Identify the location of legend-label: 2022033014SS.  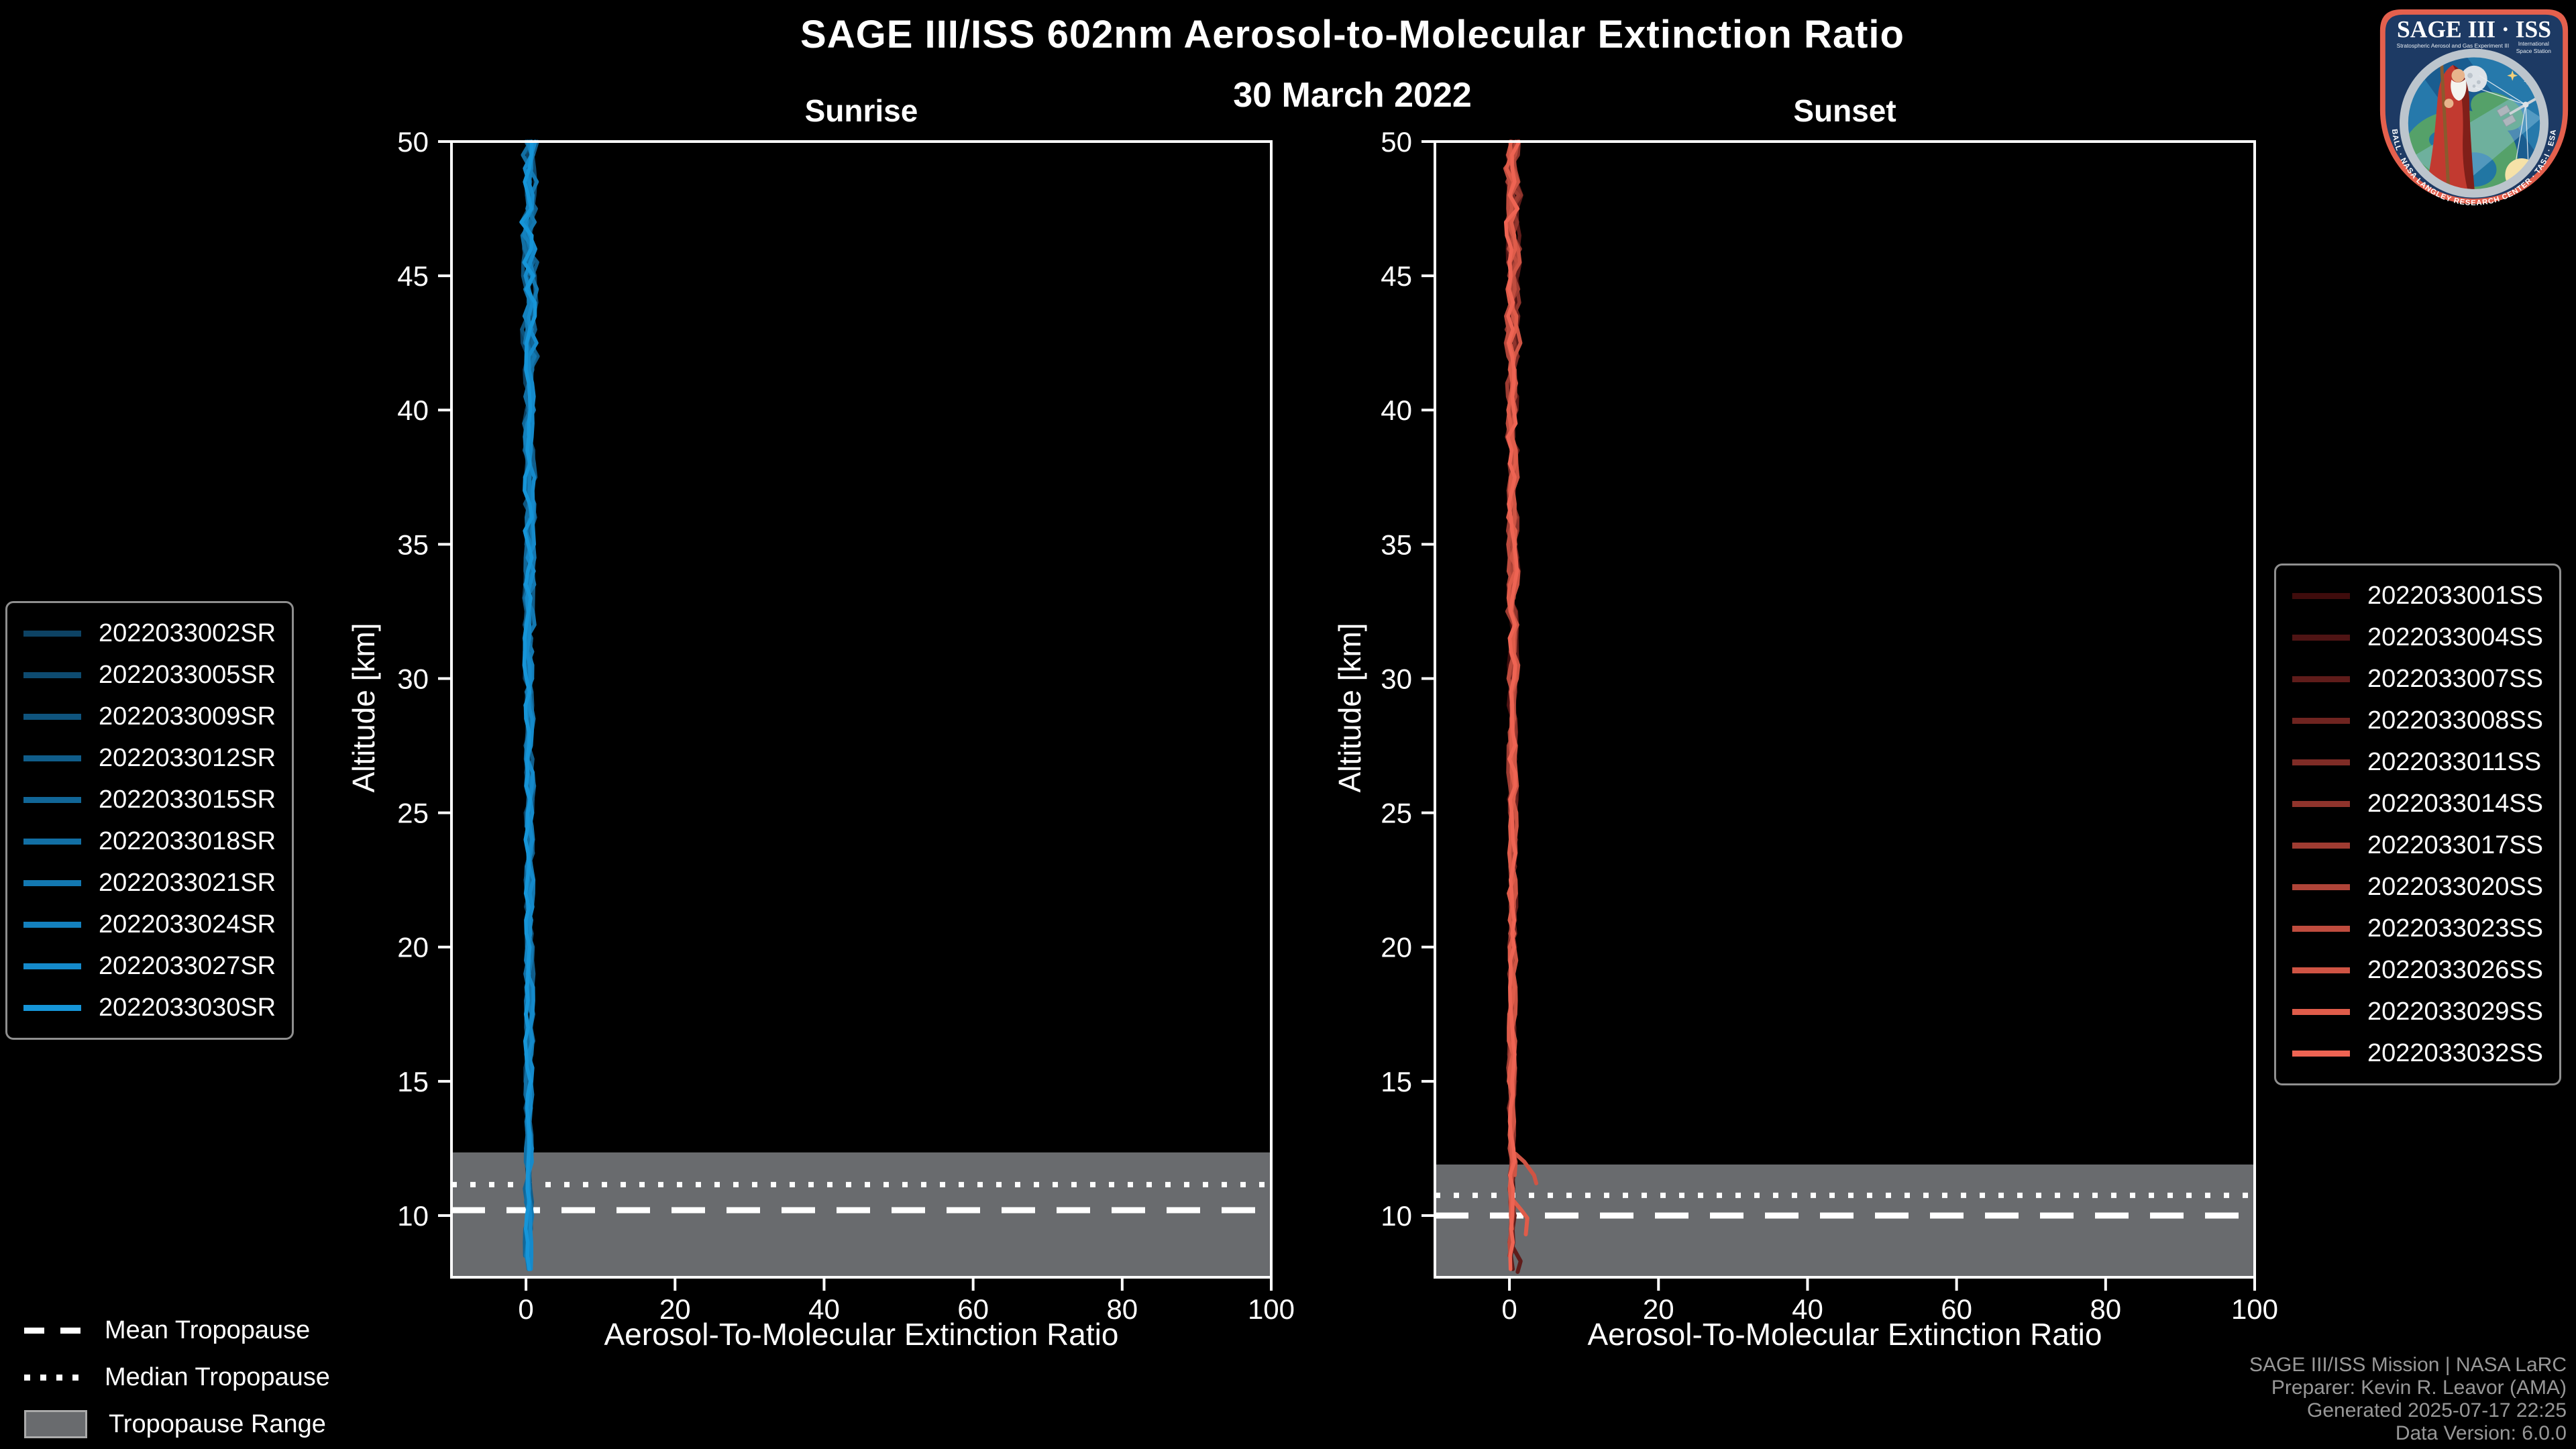
(2455, 803).